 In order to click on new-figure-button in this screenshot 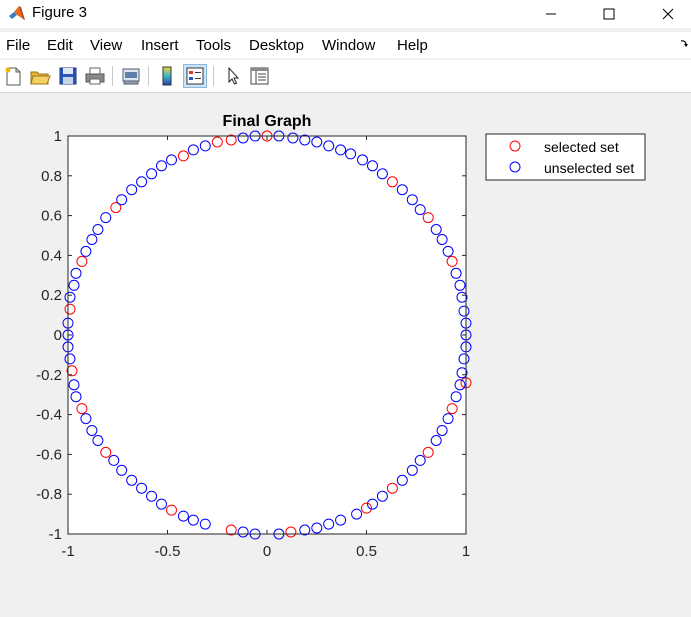, I will do `click(13, 76)`.